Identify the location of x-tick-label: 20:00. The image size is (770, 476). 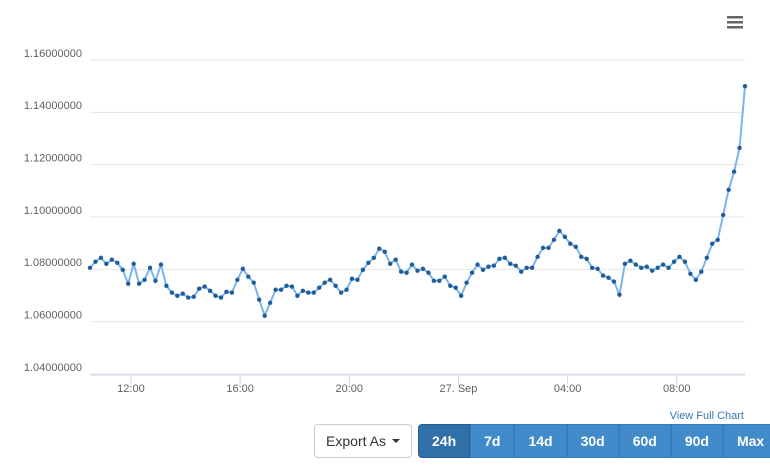
(350, 389).